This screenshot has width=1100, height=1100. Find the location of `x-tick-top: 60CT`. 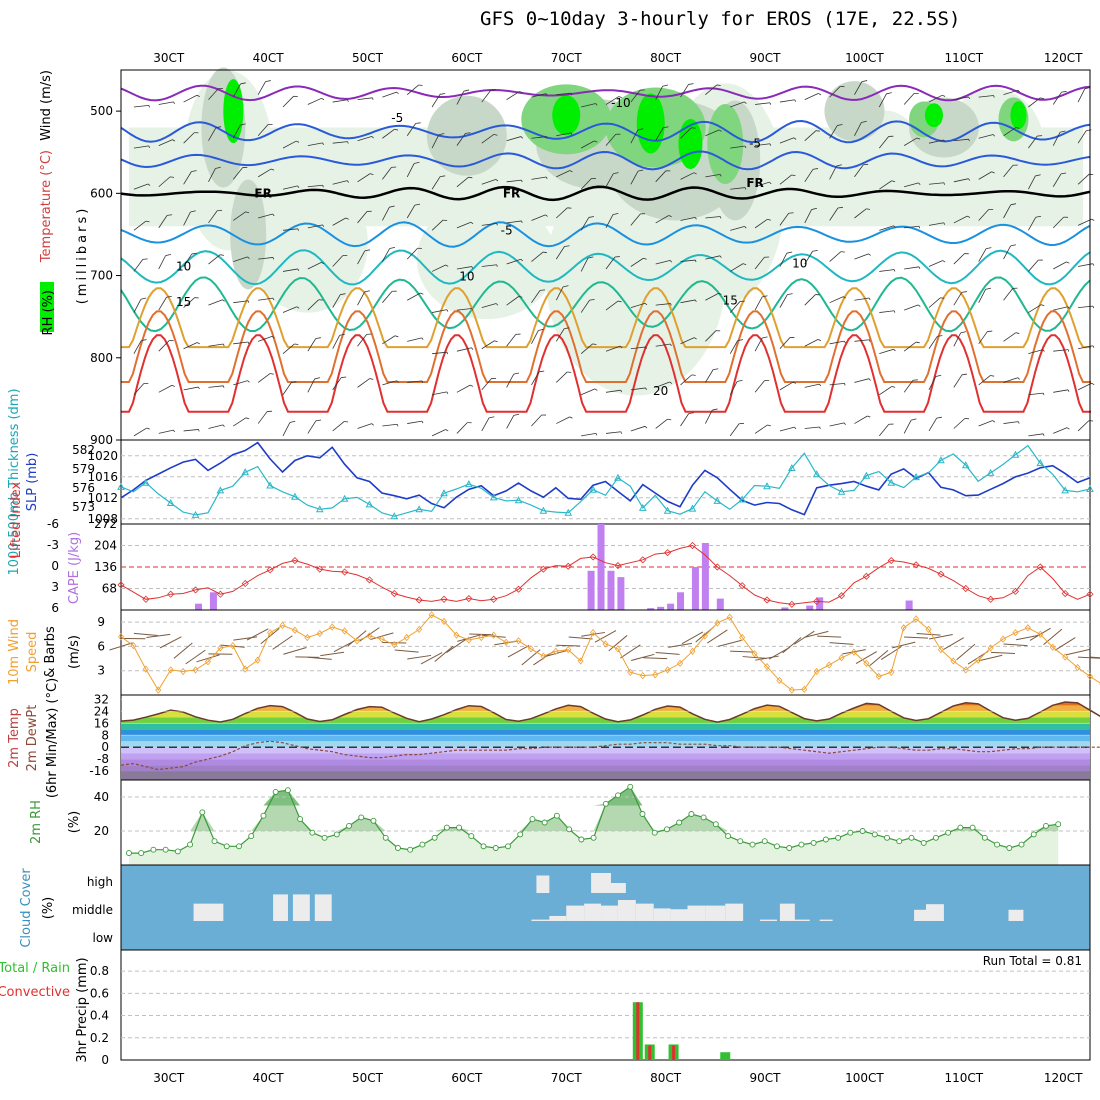

x-tick-top: 60CT is located at coordinates (467, 58).